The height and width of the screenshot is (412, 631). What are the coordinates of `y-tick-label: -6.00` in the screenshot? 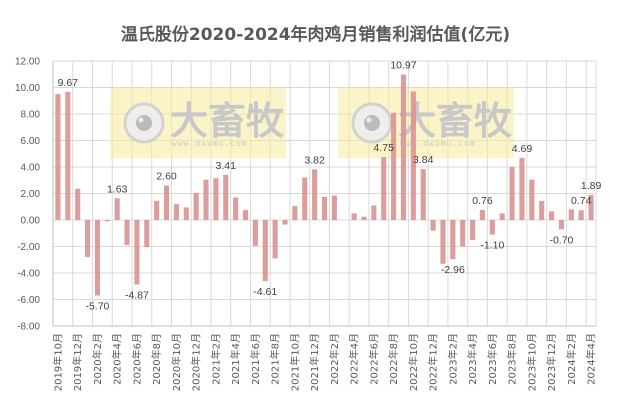 It's located at (28, 300).